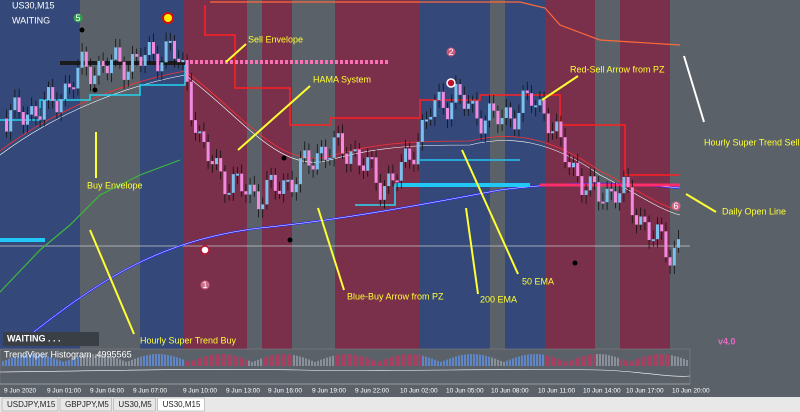 The width and height of the screenshot is (800, 412). I want to click on annotation: Red-Sell Arrow from PZ, so click(617, 69).